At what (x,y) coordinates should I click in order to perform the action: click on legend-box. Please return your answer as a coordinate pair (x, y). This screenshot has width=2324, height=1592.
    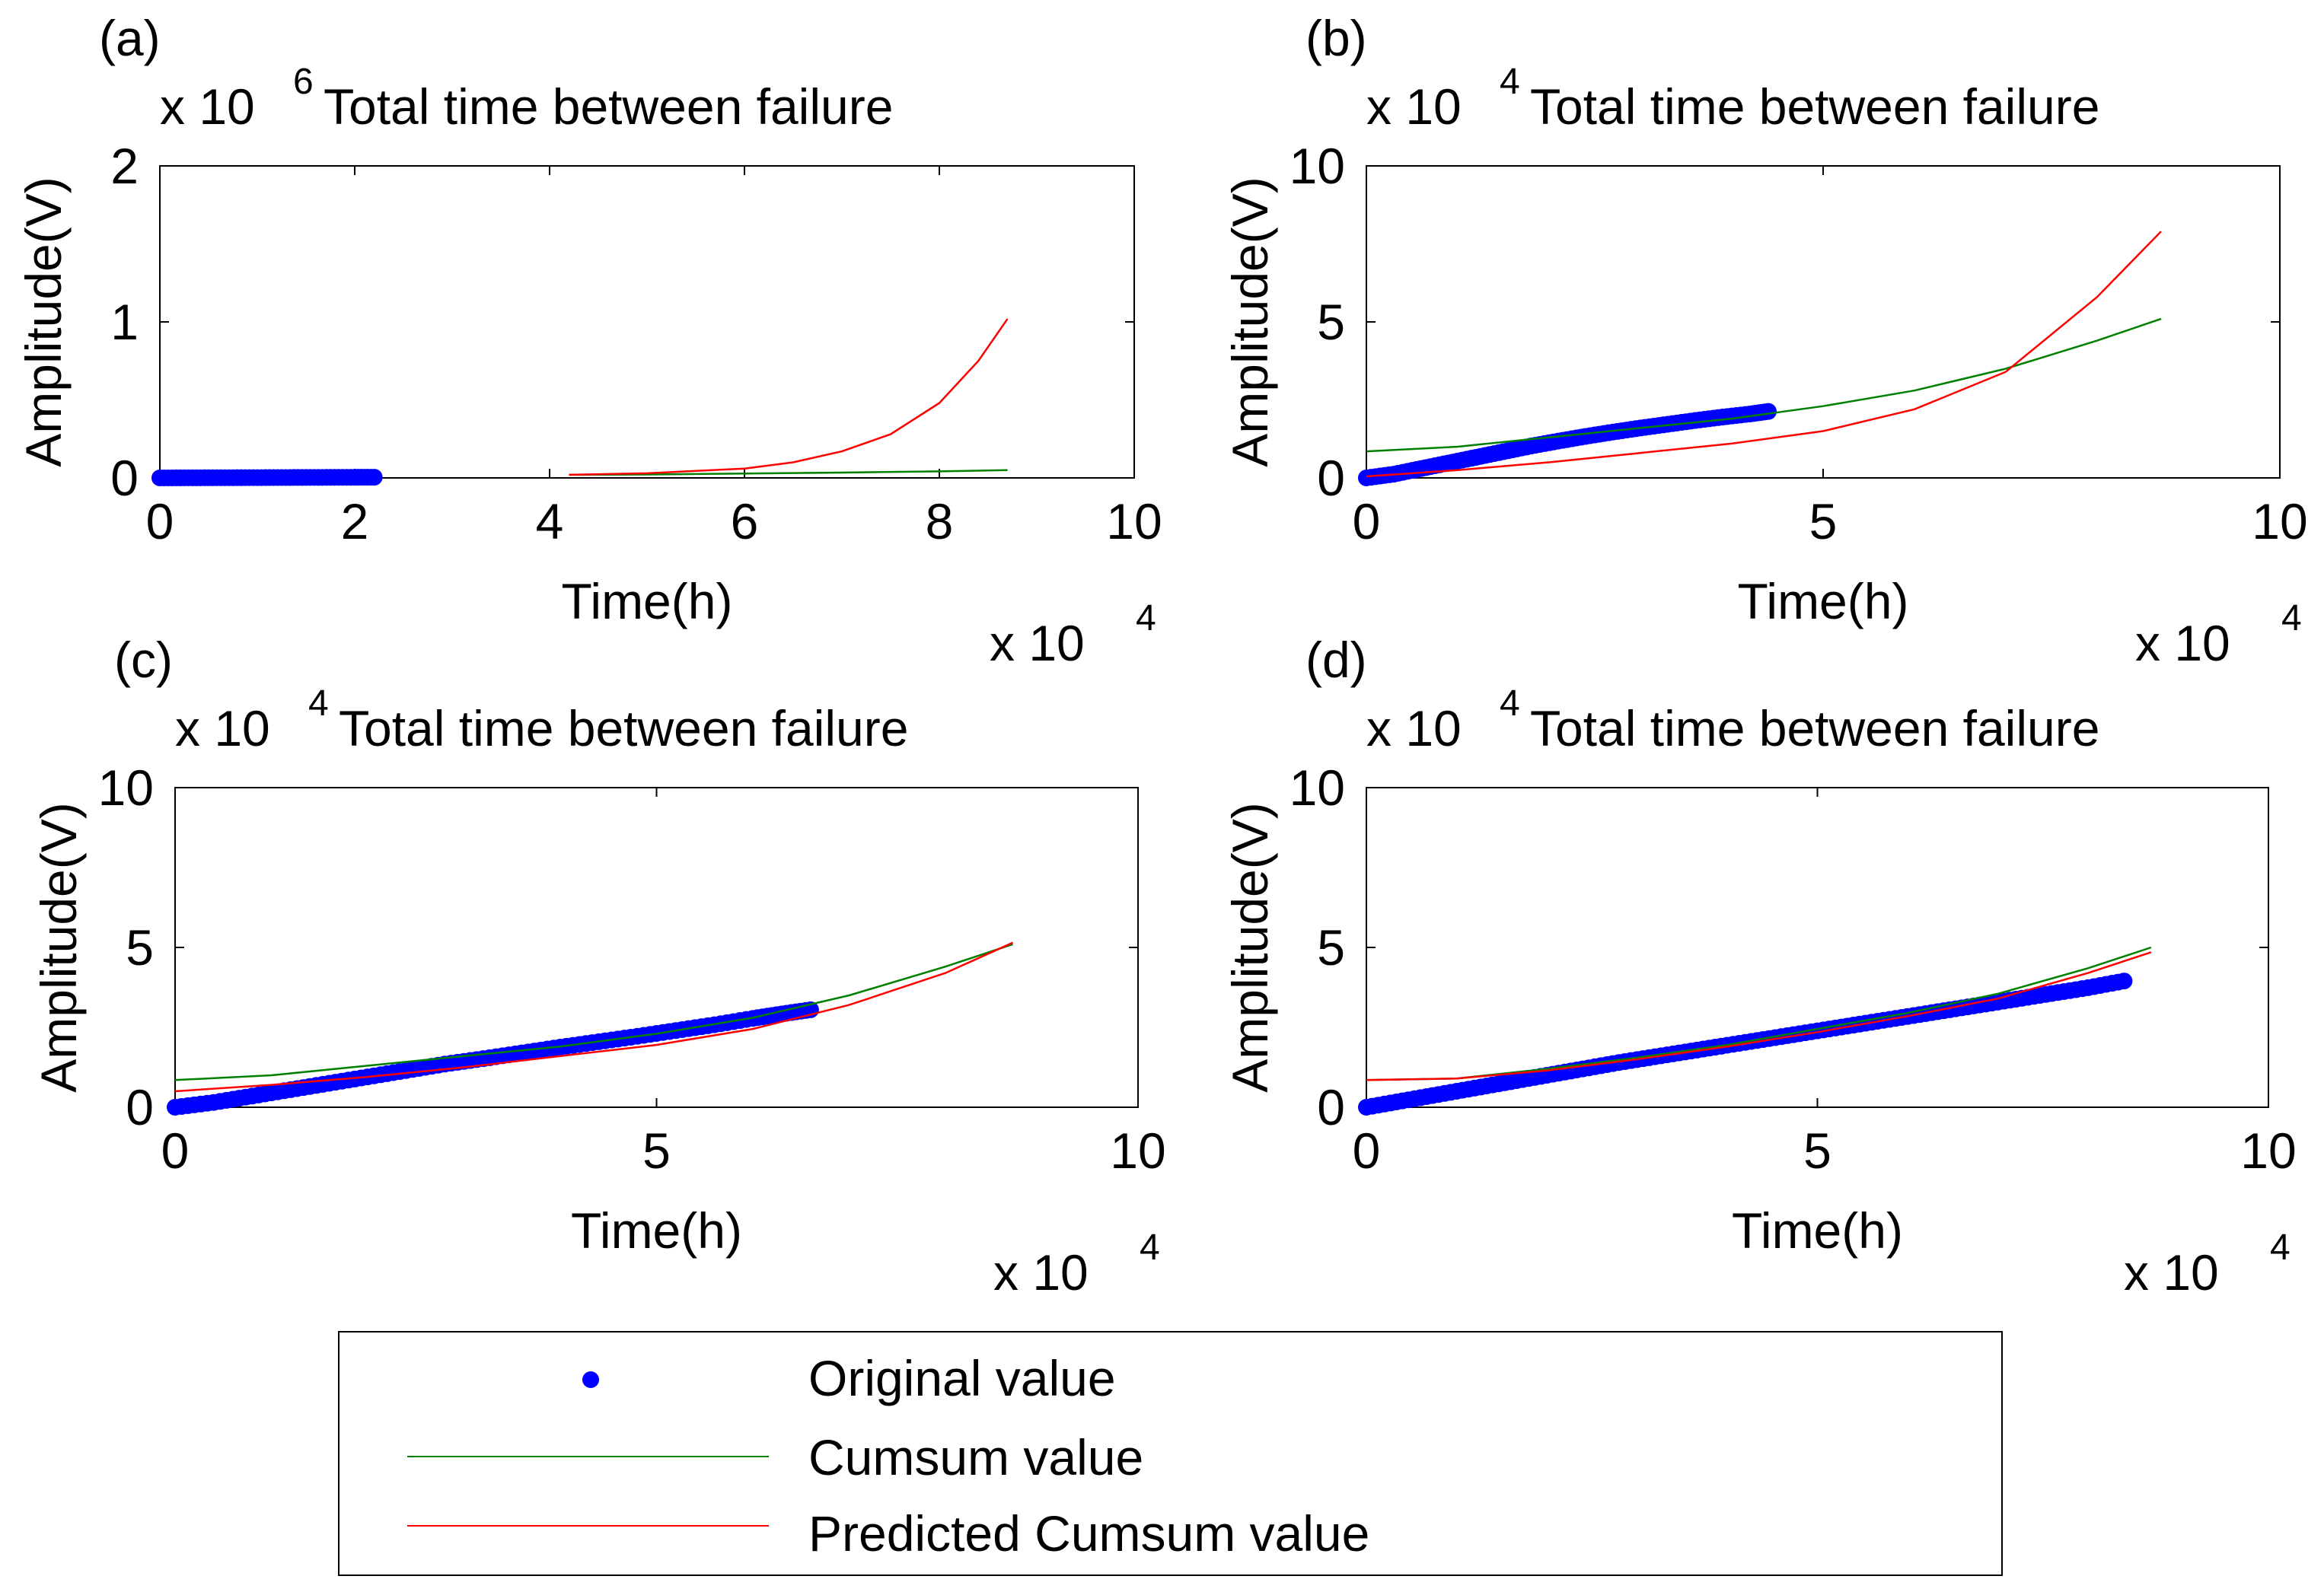
    Looking at the image, I should click on (1170, 1453).